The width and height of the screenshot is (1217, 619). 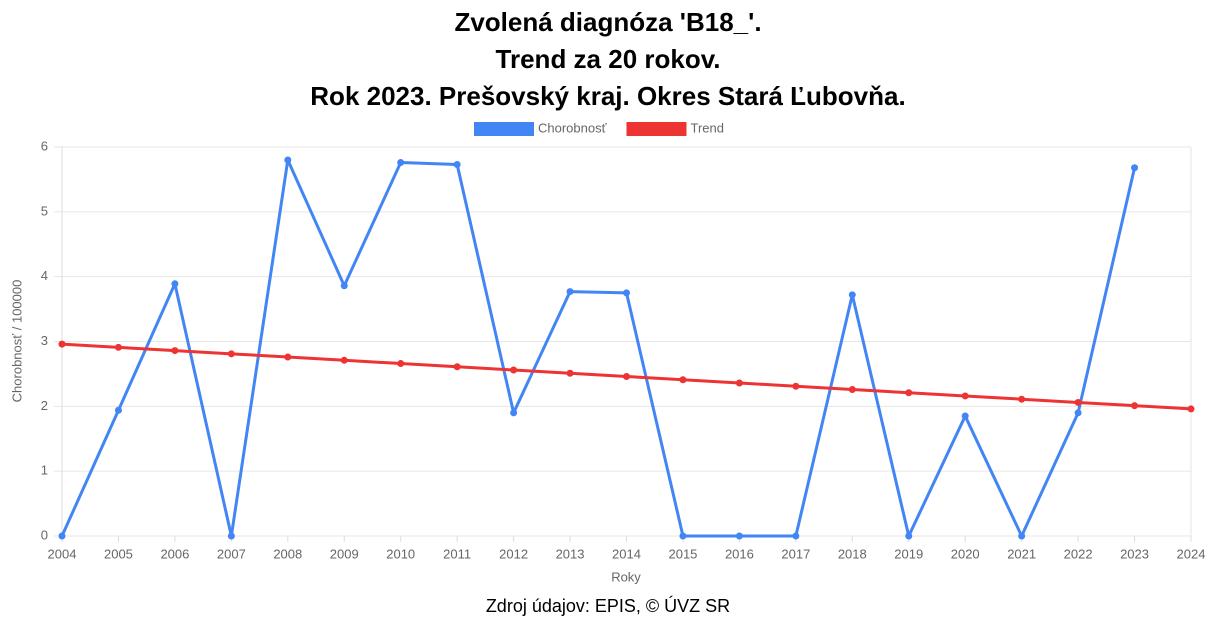 What do you see at coordinates (739, 553) in the screenshot?
I see `x-tick-label: 2016` at bounding box center [739, 553].